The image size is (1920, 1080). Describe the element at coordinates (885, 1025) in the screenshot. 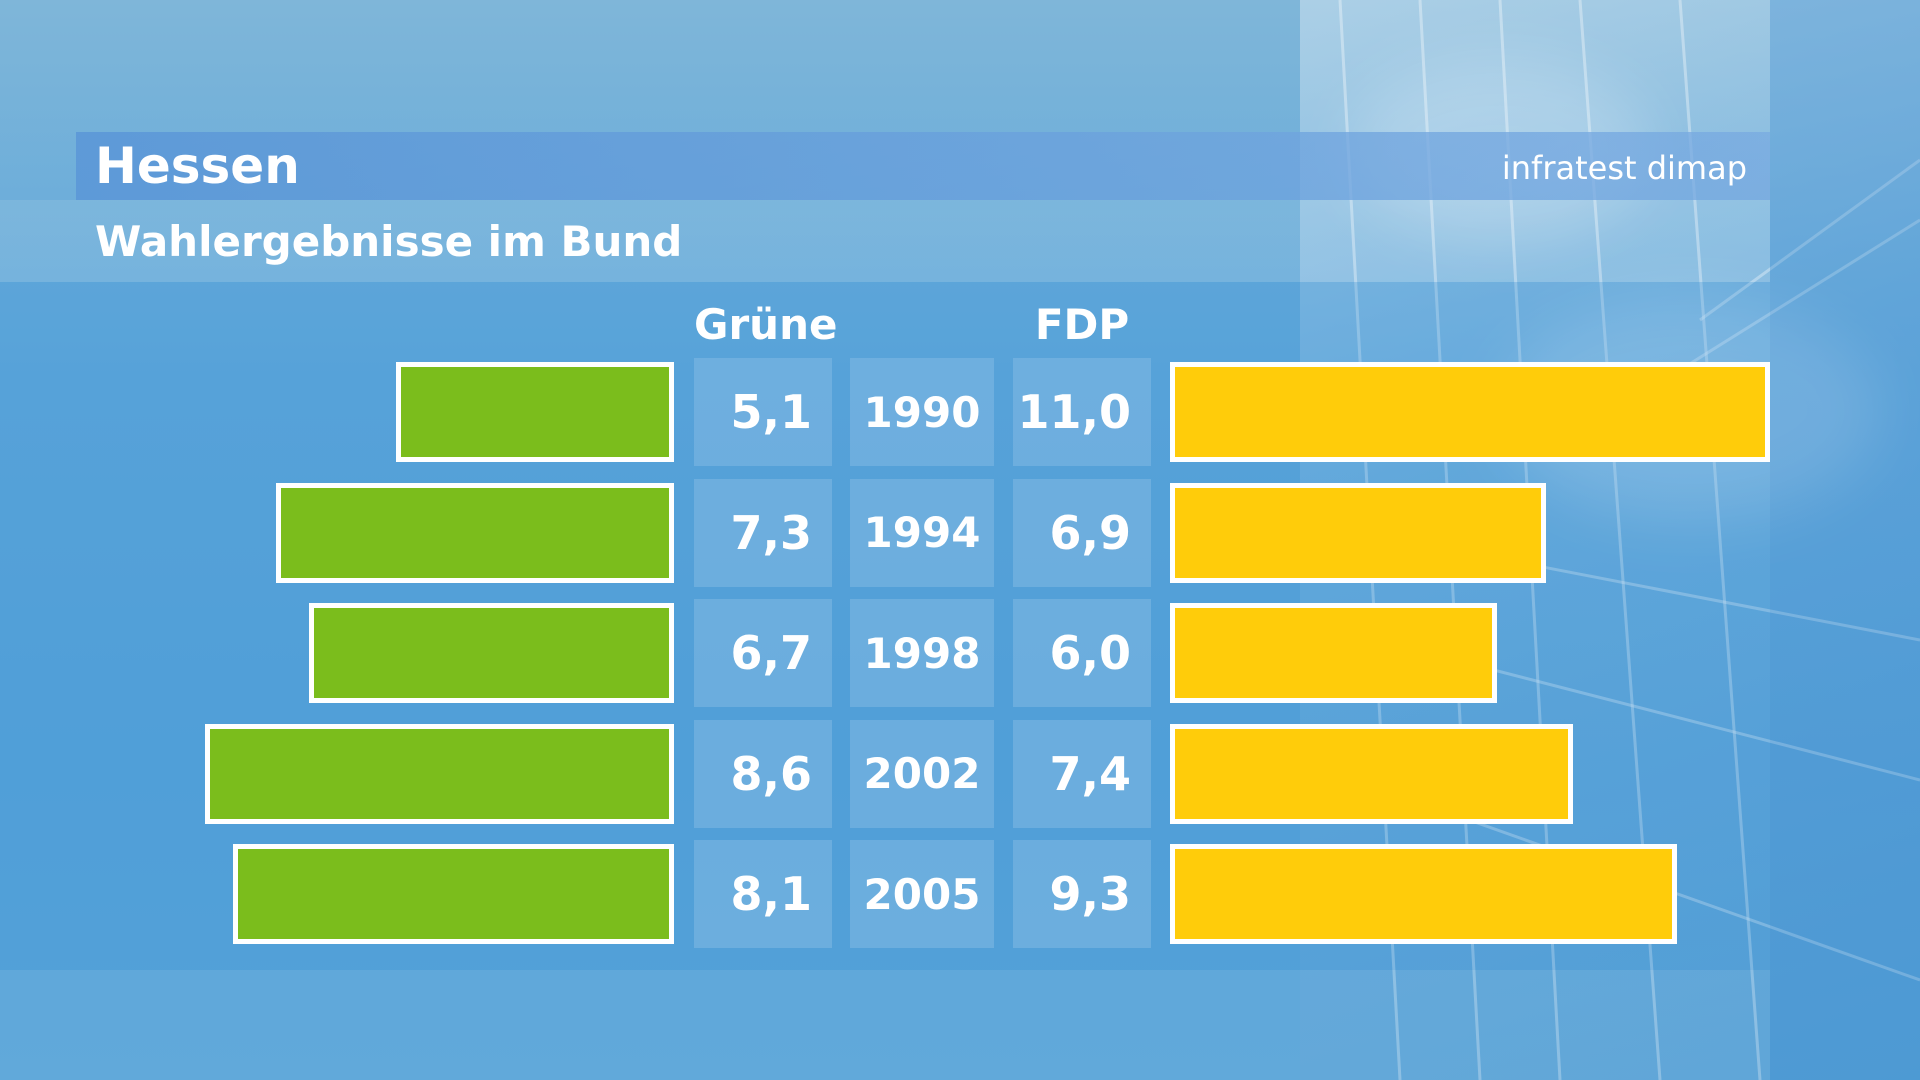

I see `bottom-band` at that location.